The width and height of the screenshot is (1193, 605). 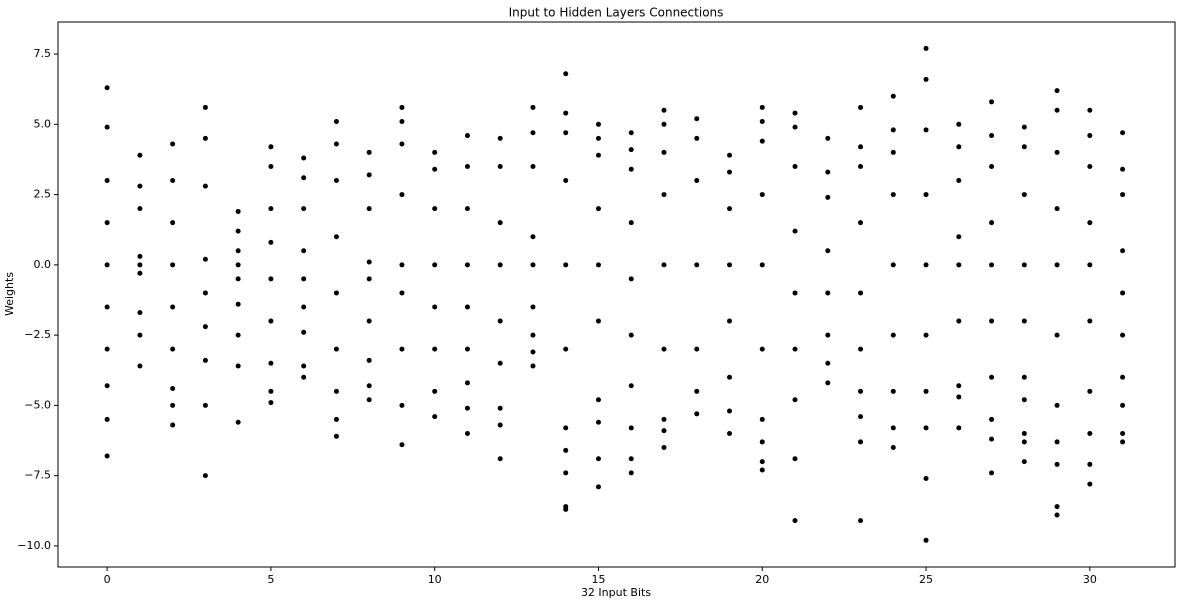 What do you see at coordinates (37, 334) in the screenshot?
I see `y-tick-label: −2.5` at bounding box center [37, 334].